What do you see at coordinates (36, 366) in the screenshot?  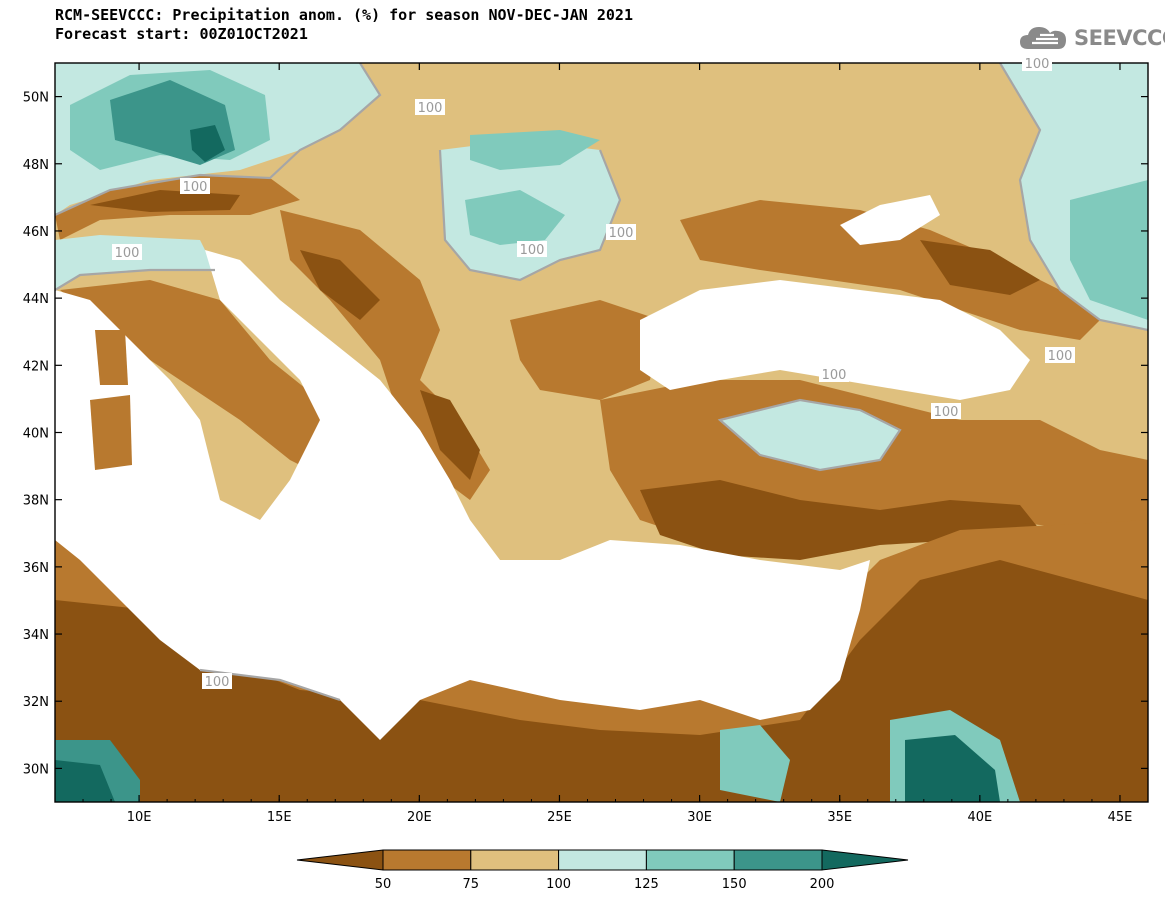 I see `lat-tick-label: 42N` at bounding box center [36, 366].